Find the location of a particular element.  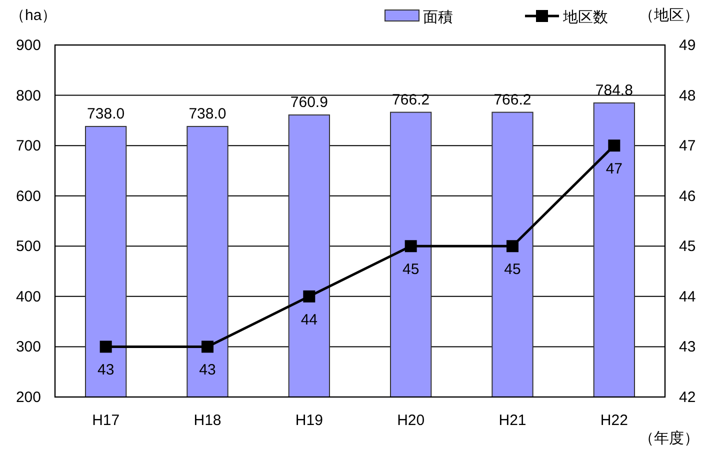

y2-tick-label: 47 is located at coordinates (687, 146).